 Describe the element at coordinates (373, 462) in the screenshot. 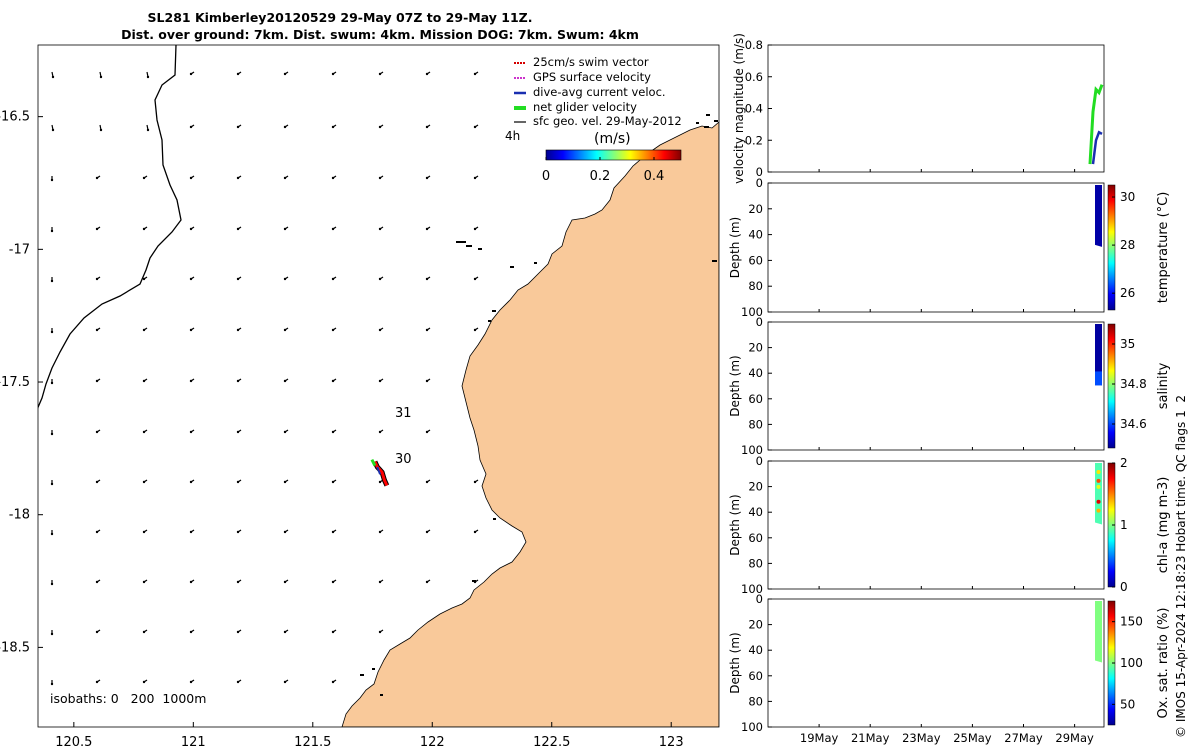

I see `track-net-velocity` at that location.